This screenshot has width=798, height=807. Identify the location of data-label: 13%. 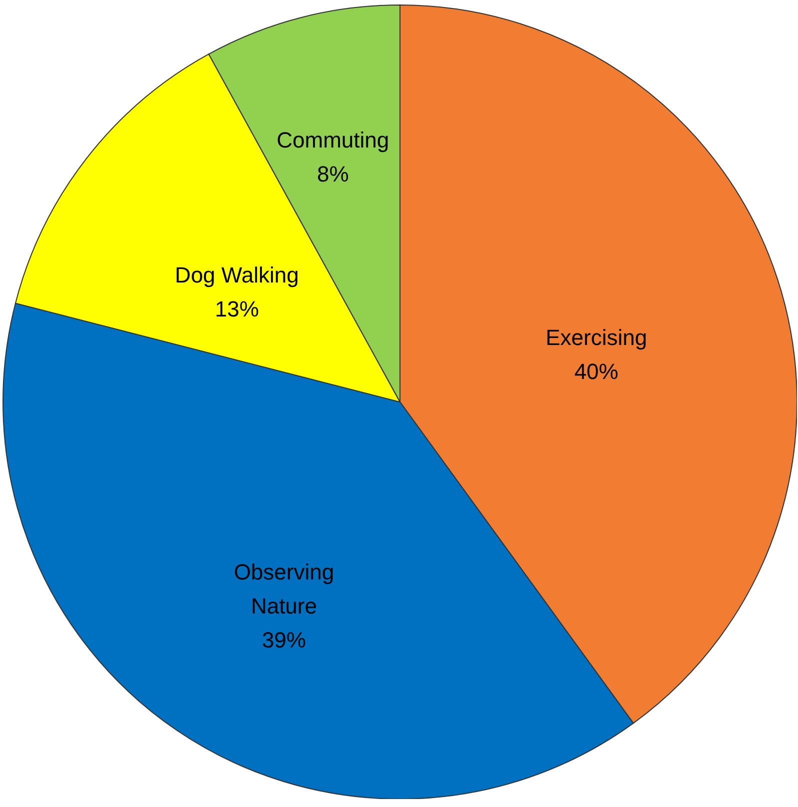
(236, 309).